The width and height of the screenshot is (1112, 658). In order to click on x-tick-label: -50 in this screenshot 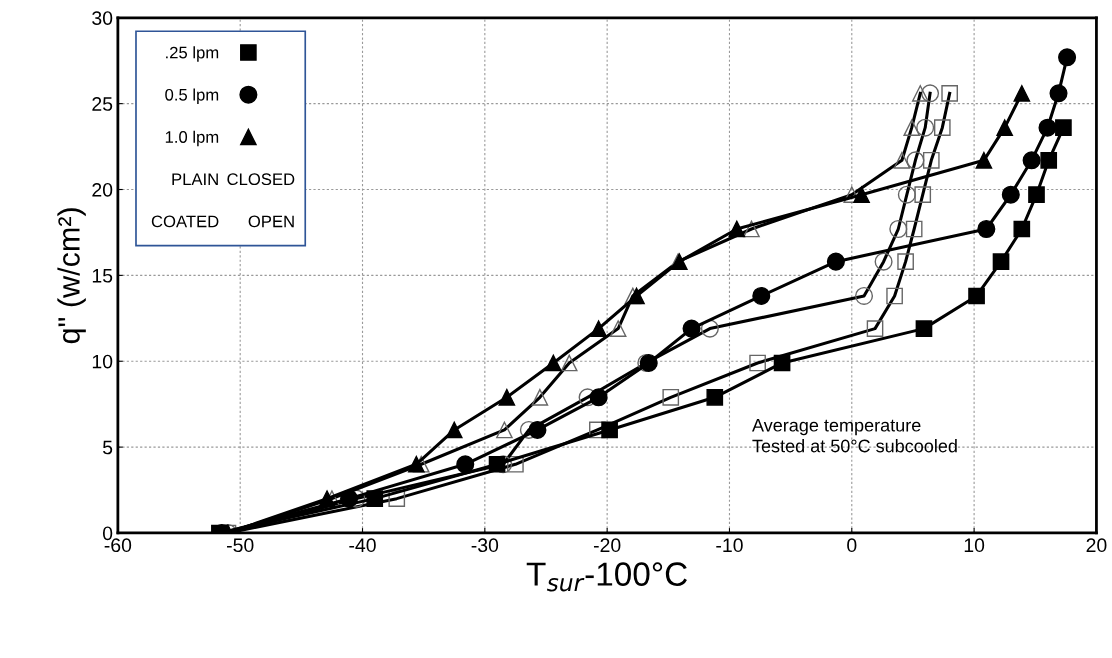, I will do `click(240, 545)`.